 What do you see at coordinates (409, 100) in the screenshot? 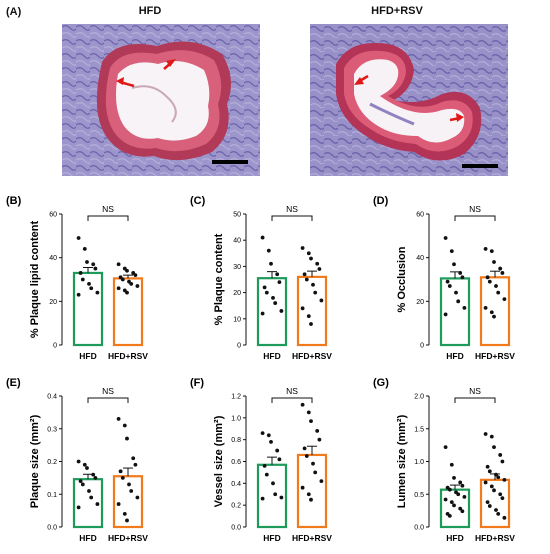
I see `micrograph-hfd-rsv` at bounding box center [409, 100].